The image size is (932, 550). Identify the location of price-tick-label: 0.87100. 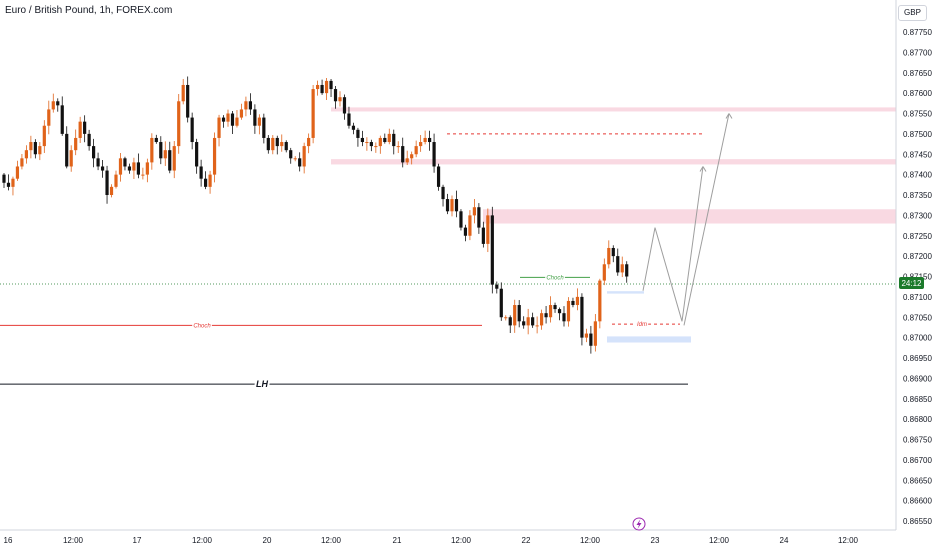
(917, 297).